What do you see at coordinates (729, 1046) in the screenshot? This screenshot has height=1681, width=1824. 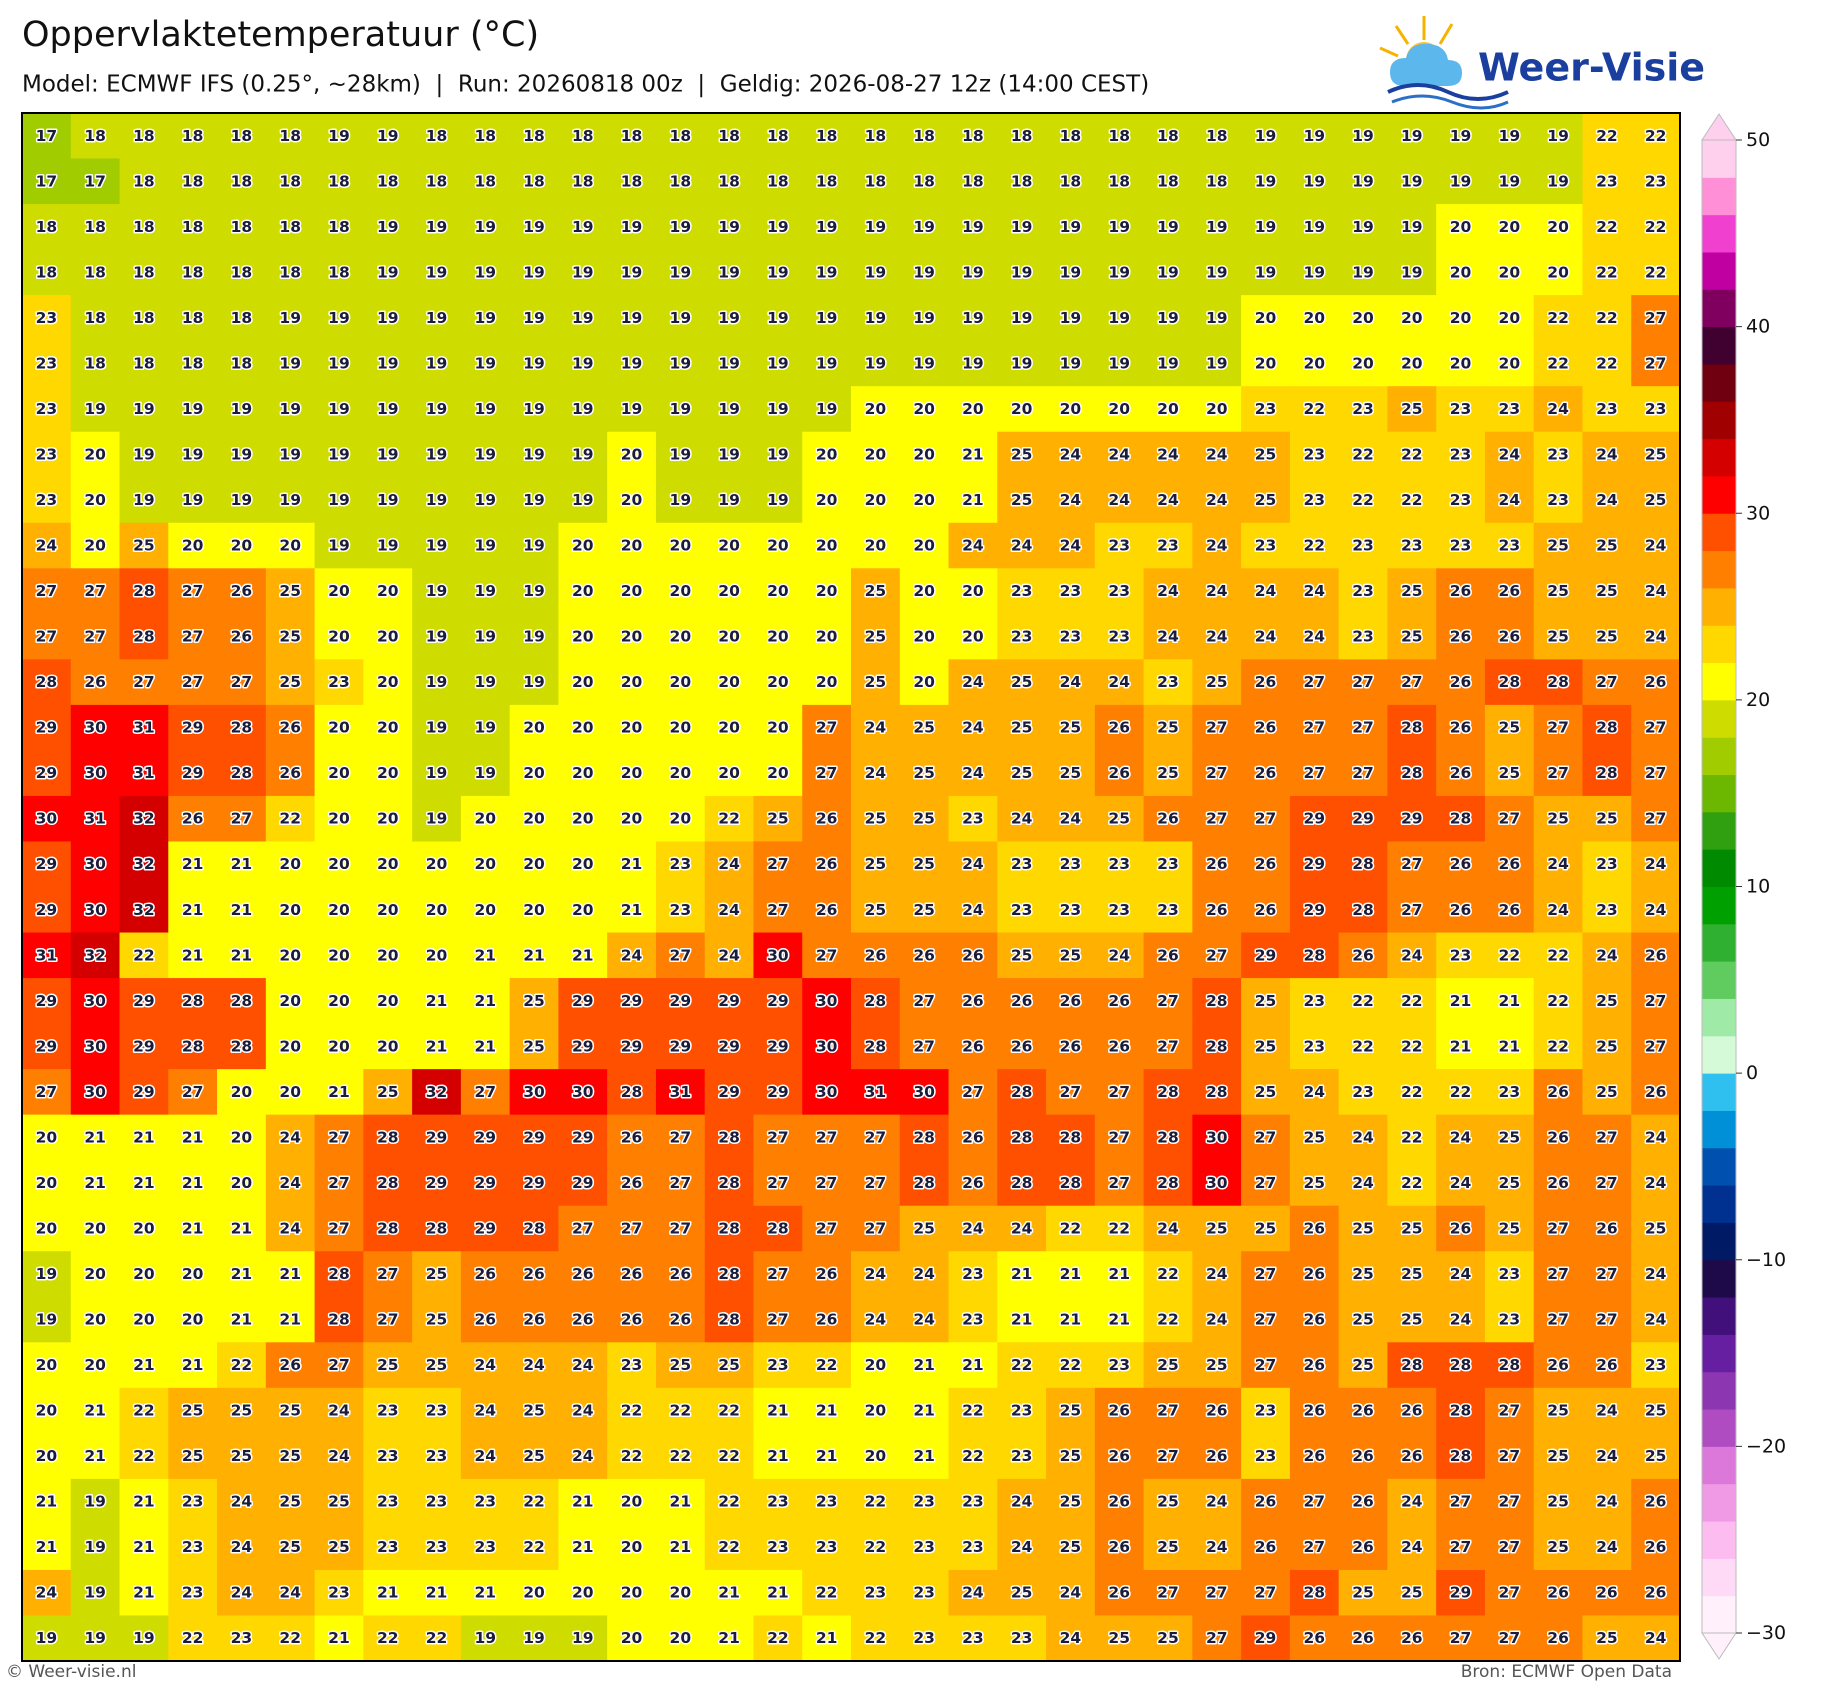 I see `temperature-label: 29` at bounding box center [729, 1046].